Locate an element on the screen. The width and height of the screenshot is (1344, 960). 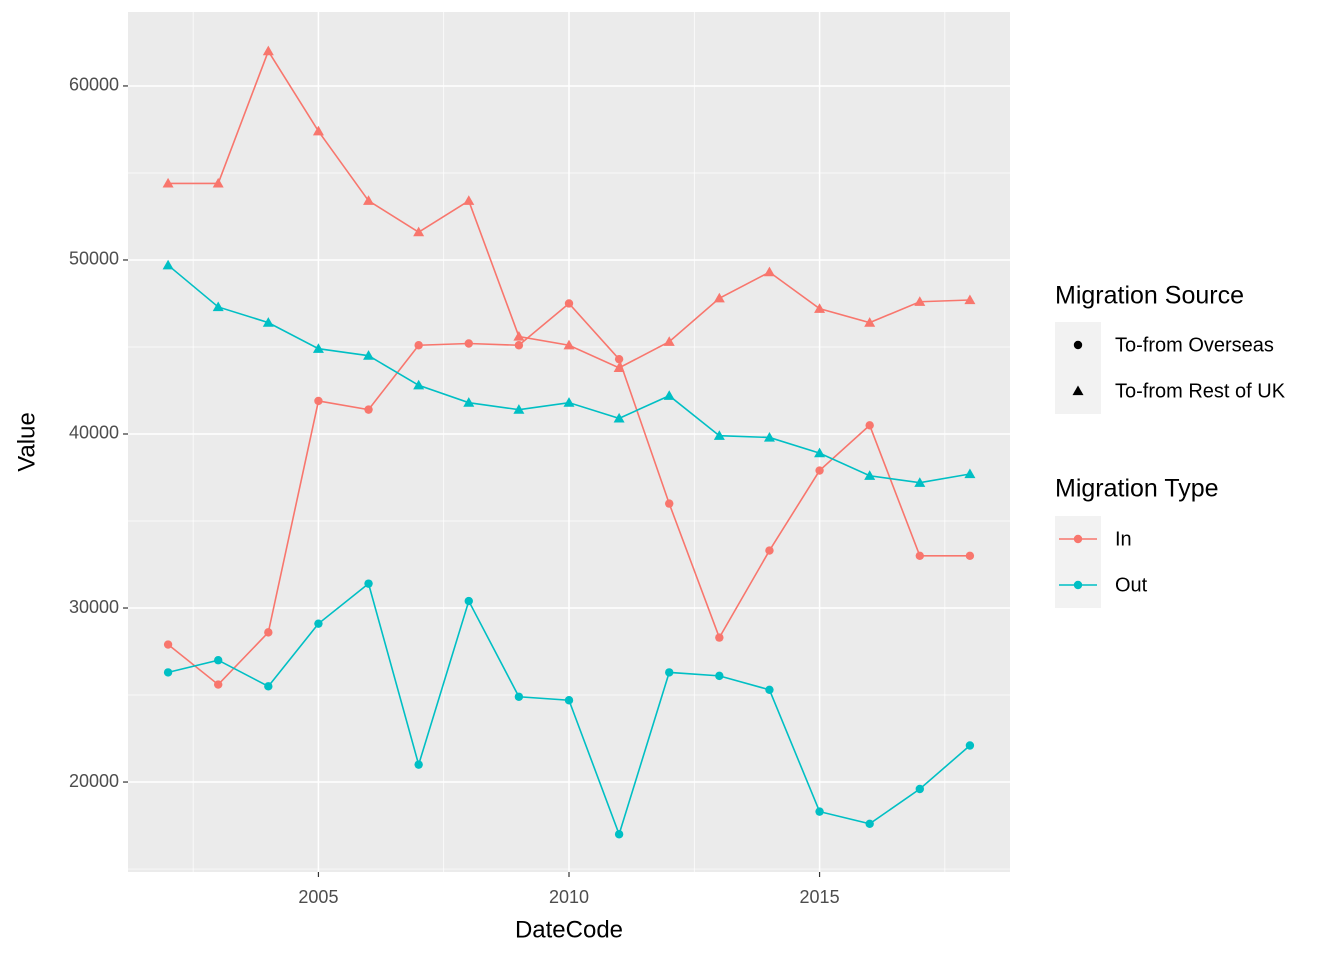
legend-label: Out is located at coordinates (1131, 585).